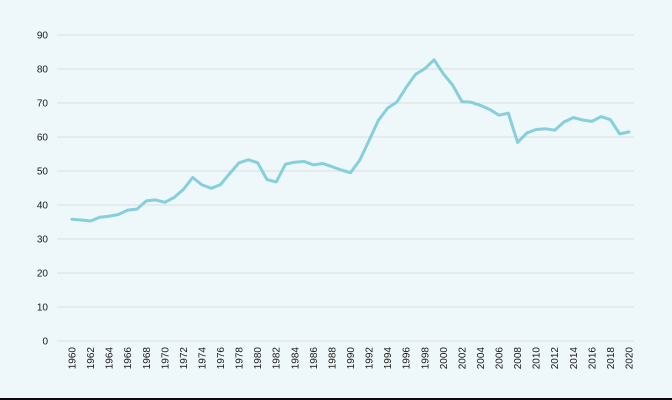 This screenshot has height=400, width=672. I want to click on x-tick-label-2016: 2016, so click(592, 358).